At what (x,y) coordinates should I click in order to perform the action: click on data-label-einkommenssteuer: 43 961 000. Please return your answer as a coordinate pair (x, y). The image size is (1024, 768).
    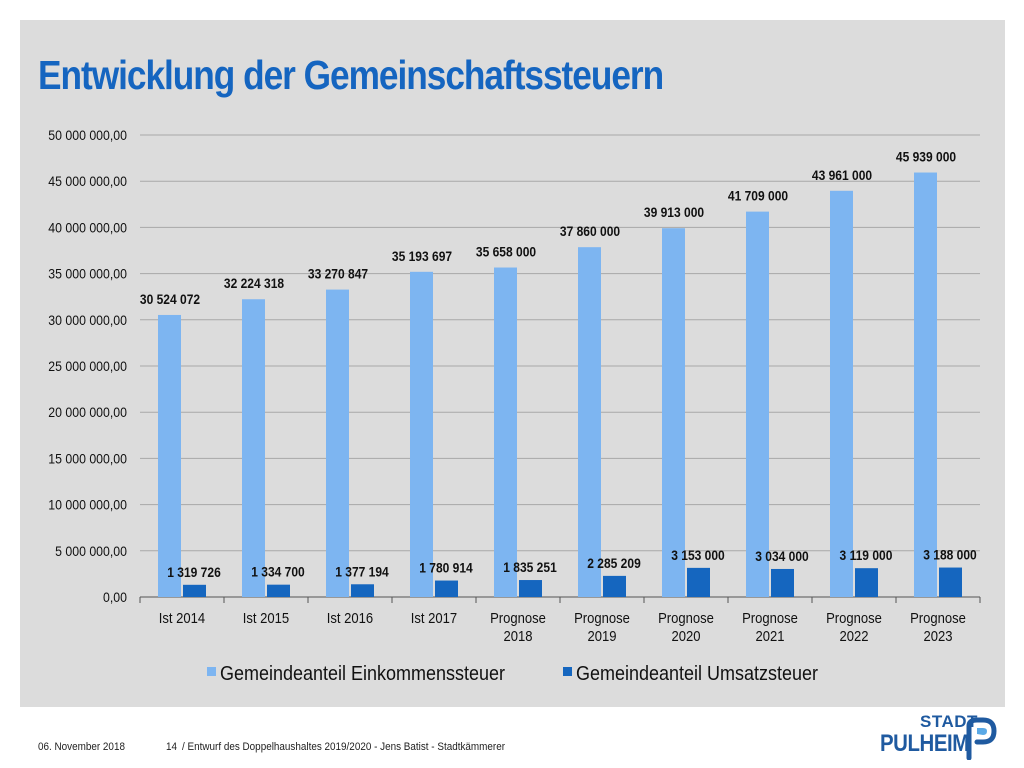
    Looking at the image, I should click on (842, 175).